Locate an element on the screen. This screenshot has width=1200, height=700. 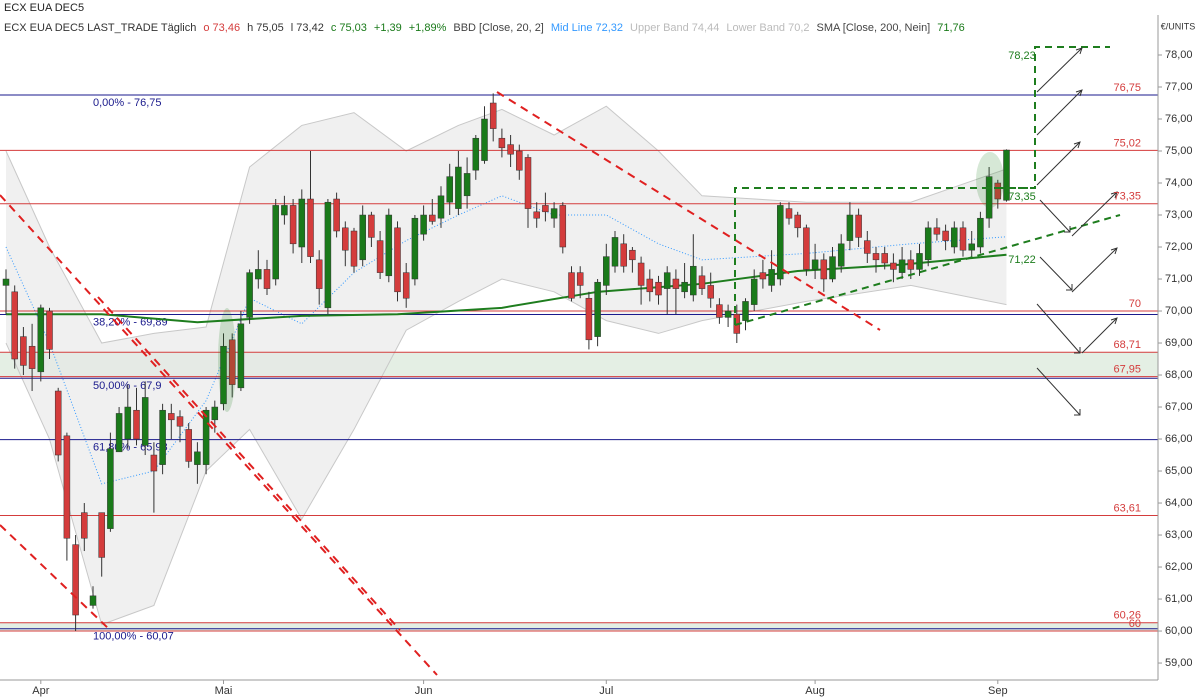
y-tick-label: 73,00 is located at coordinates (1179, 215).